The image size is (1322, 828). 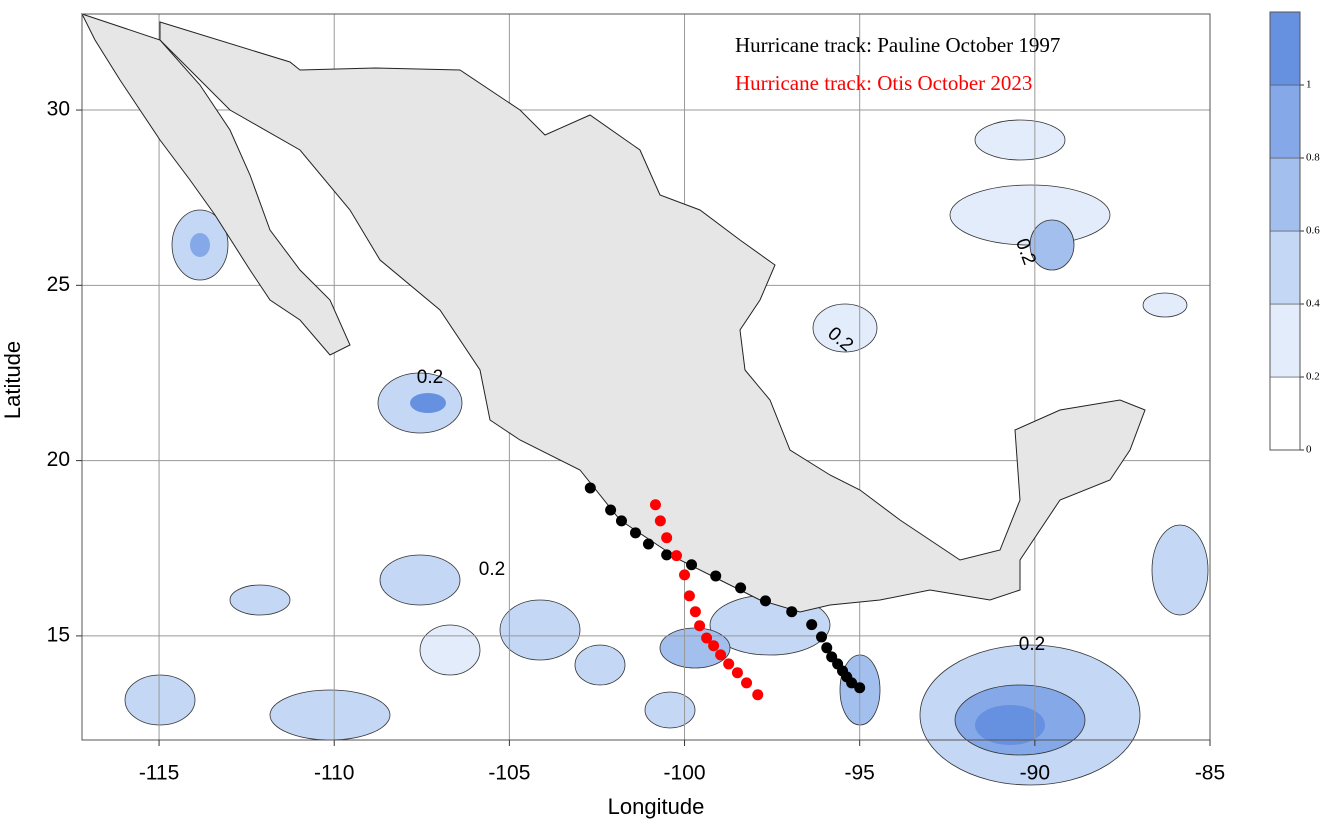 What do you see at coordinates (1313, 158) in the screenshot?
I see `colorbar-tick-label: 0.8` at bounding box center [1313, 158].